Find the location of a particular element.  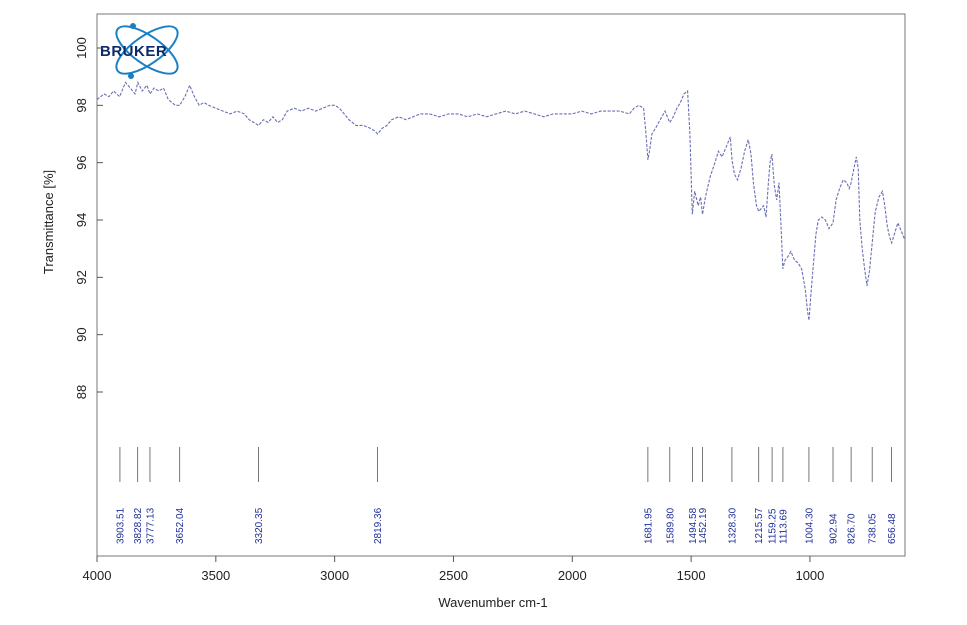

peak-label: 1681.95 is located at coordinates (648, 525).